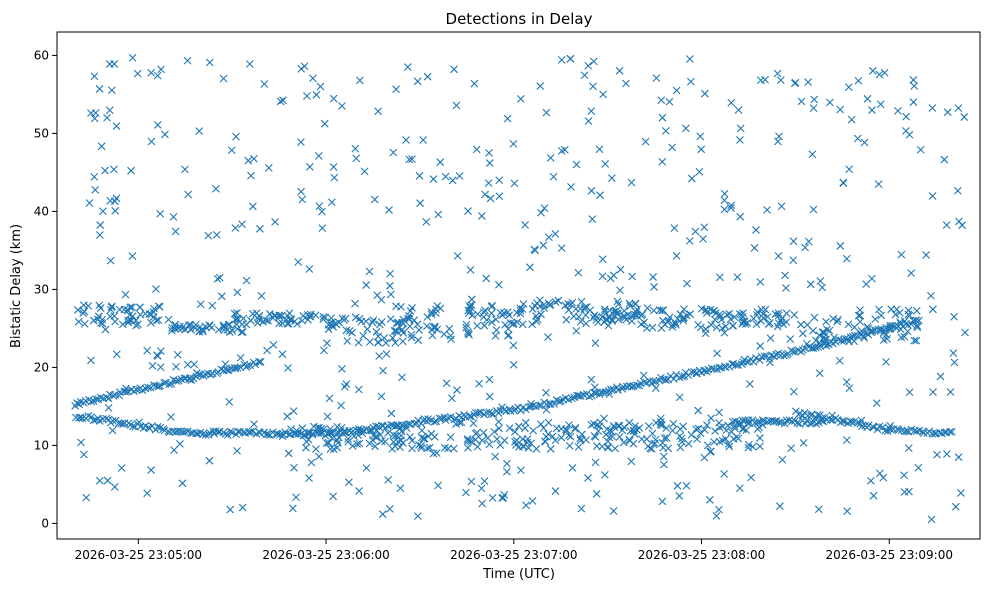 The image size is (989, 590). What do you see at coordinates (518, 574) in the screenshot?
I see `x-axis-title: Time (UTC)` at bounding box center [518, 574].